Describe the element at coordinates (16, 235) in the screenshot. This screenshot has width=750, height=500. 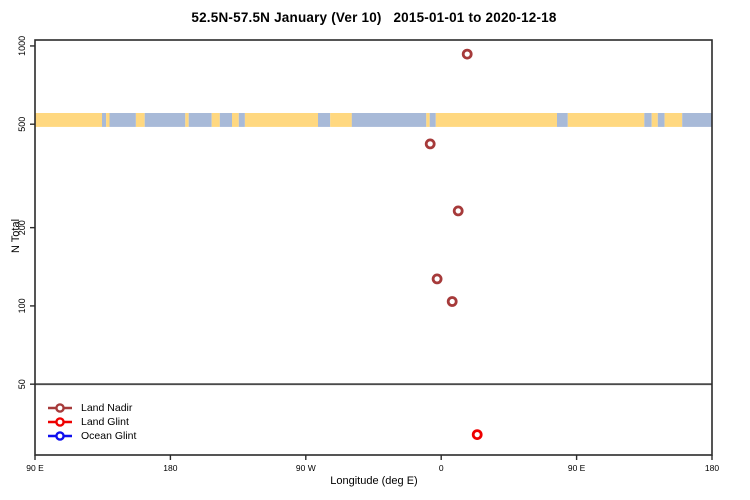
I see `y-axis-label: N Total` at that location.